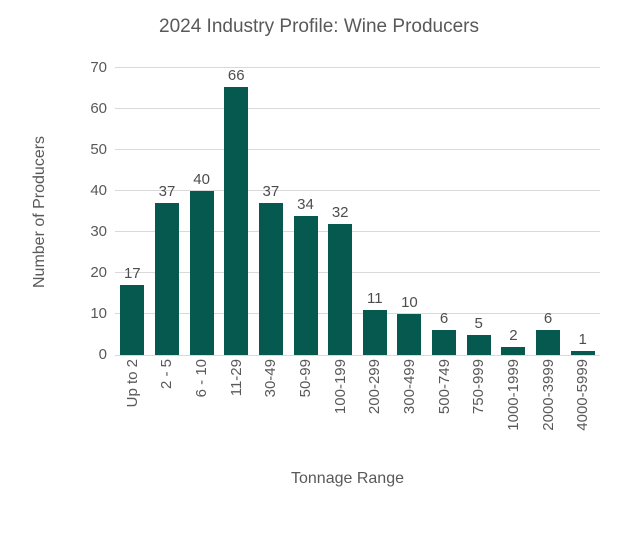  What do you see at coordinates (132, 383) in the screenshot?
I see `x-tick-label: Up to 2` at bounding box center [132, 383].